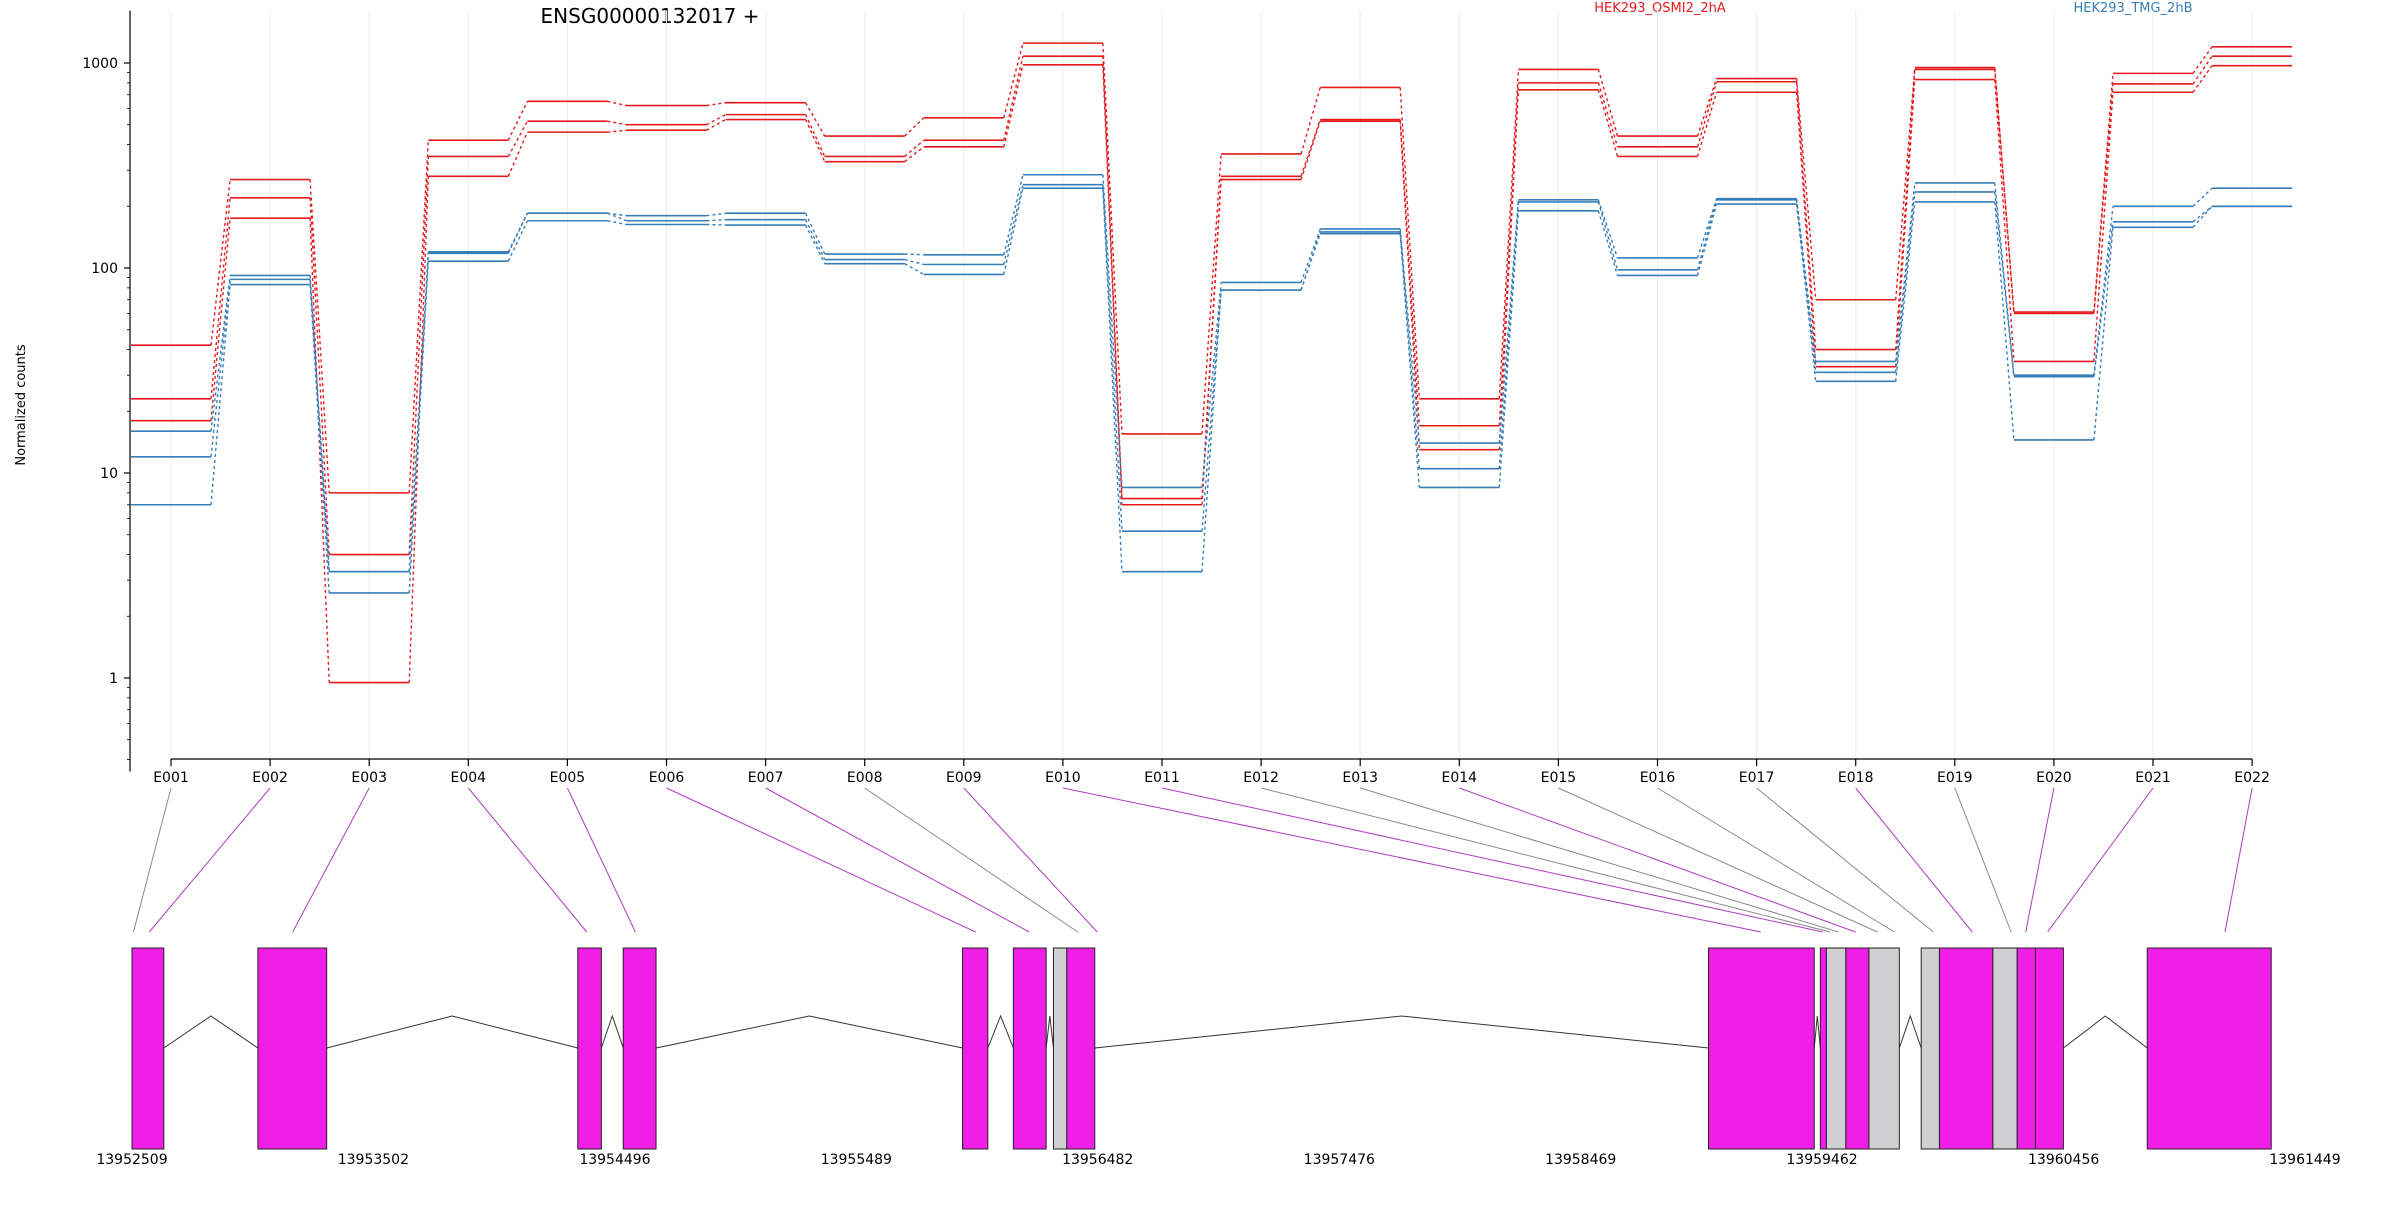 The image size is (2400, 1205). Describe the element at coordinates (2054, 778) in the screenshot. I see `x-tick-label-e020: E020` at that location.